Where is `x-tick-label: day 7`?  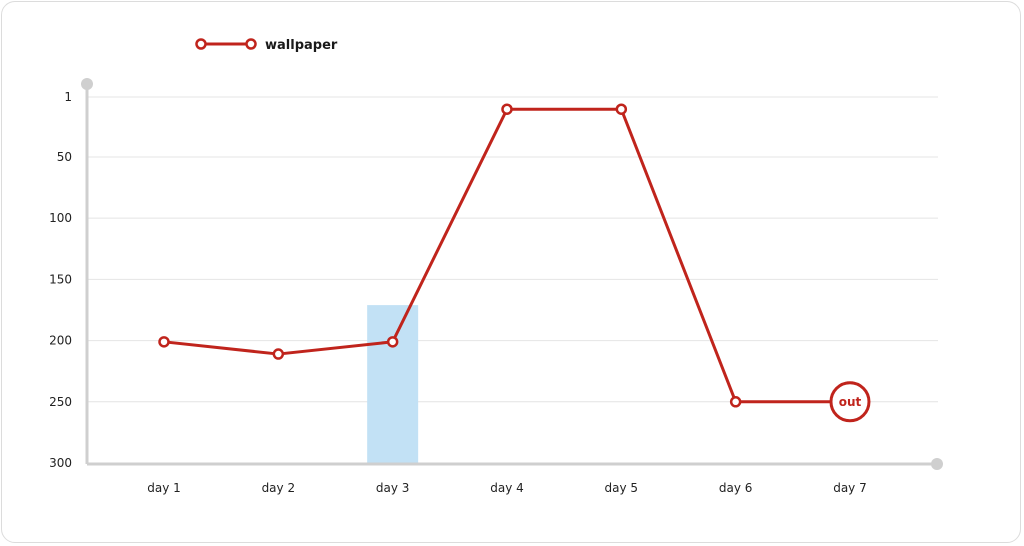
x-tick-label: day 7 is located at coordinates (850, 488).